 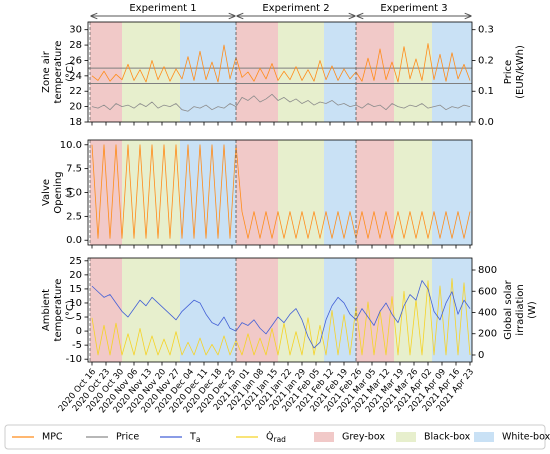 I want to click on legend-label: Price, so click(x=127, y=437).